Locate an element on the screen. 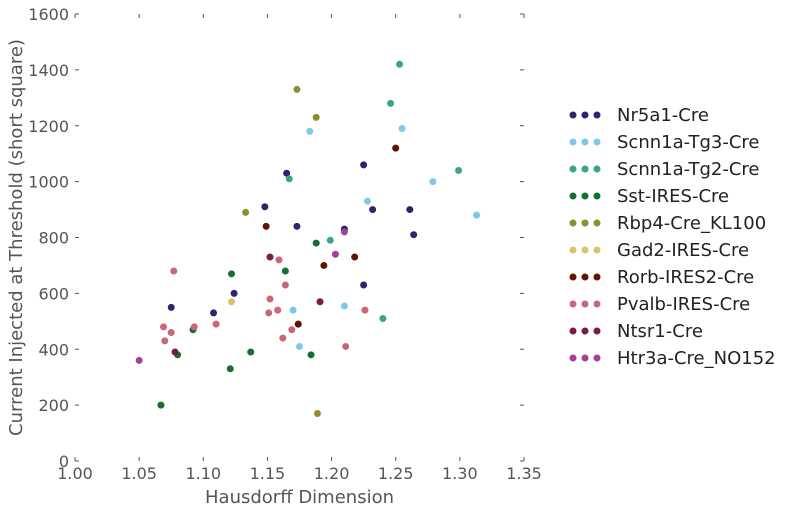  x-tick-label: 1.25 is located at coordinates (396, 473).